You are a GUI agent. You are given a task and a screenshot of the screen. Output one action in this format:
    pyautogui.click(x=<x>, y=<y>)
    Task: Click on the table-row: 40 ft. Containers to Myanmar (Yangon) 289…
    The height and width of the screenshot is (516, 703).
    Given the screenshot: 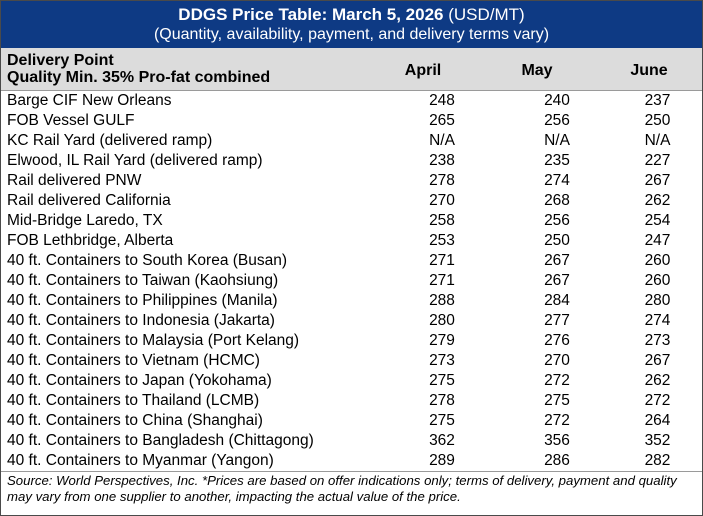 What is the action you would take?
    pyautogui.click(x=351, y=461)
    